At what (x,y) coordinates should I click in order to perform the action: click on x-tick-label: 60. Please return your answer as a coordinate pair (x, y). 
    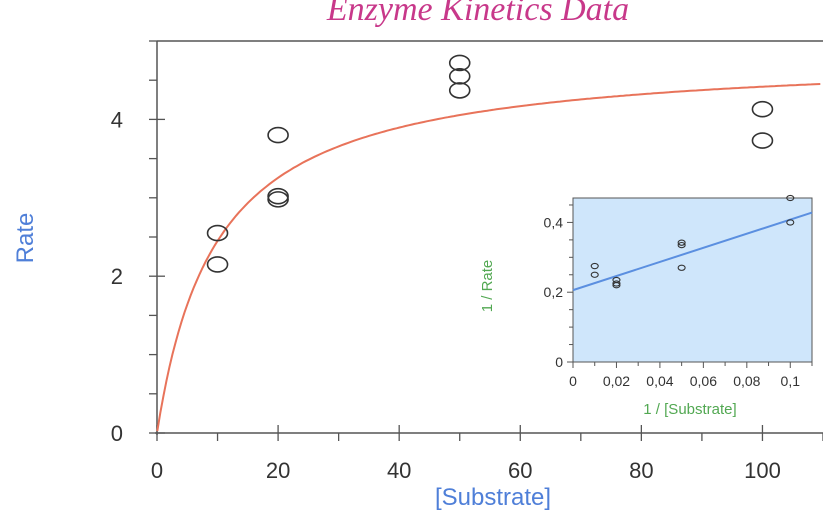
    Looking at the image, I should click on (520, 470).